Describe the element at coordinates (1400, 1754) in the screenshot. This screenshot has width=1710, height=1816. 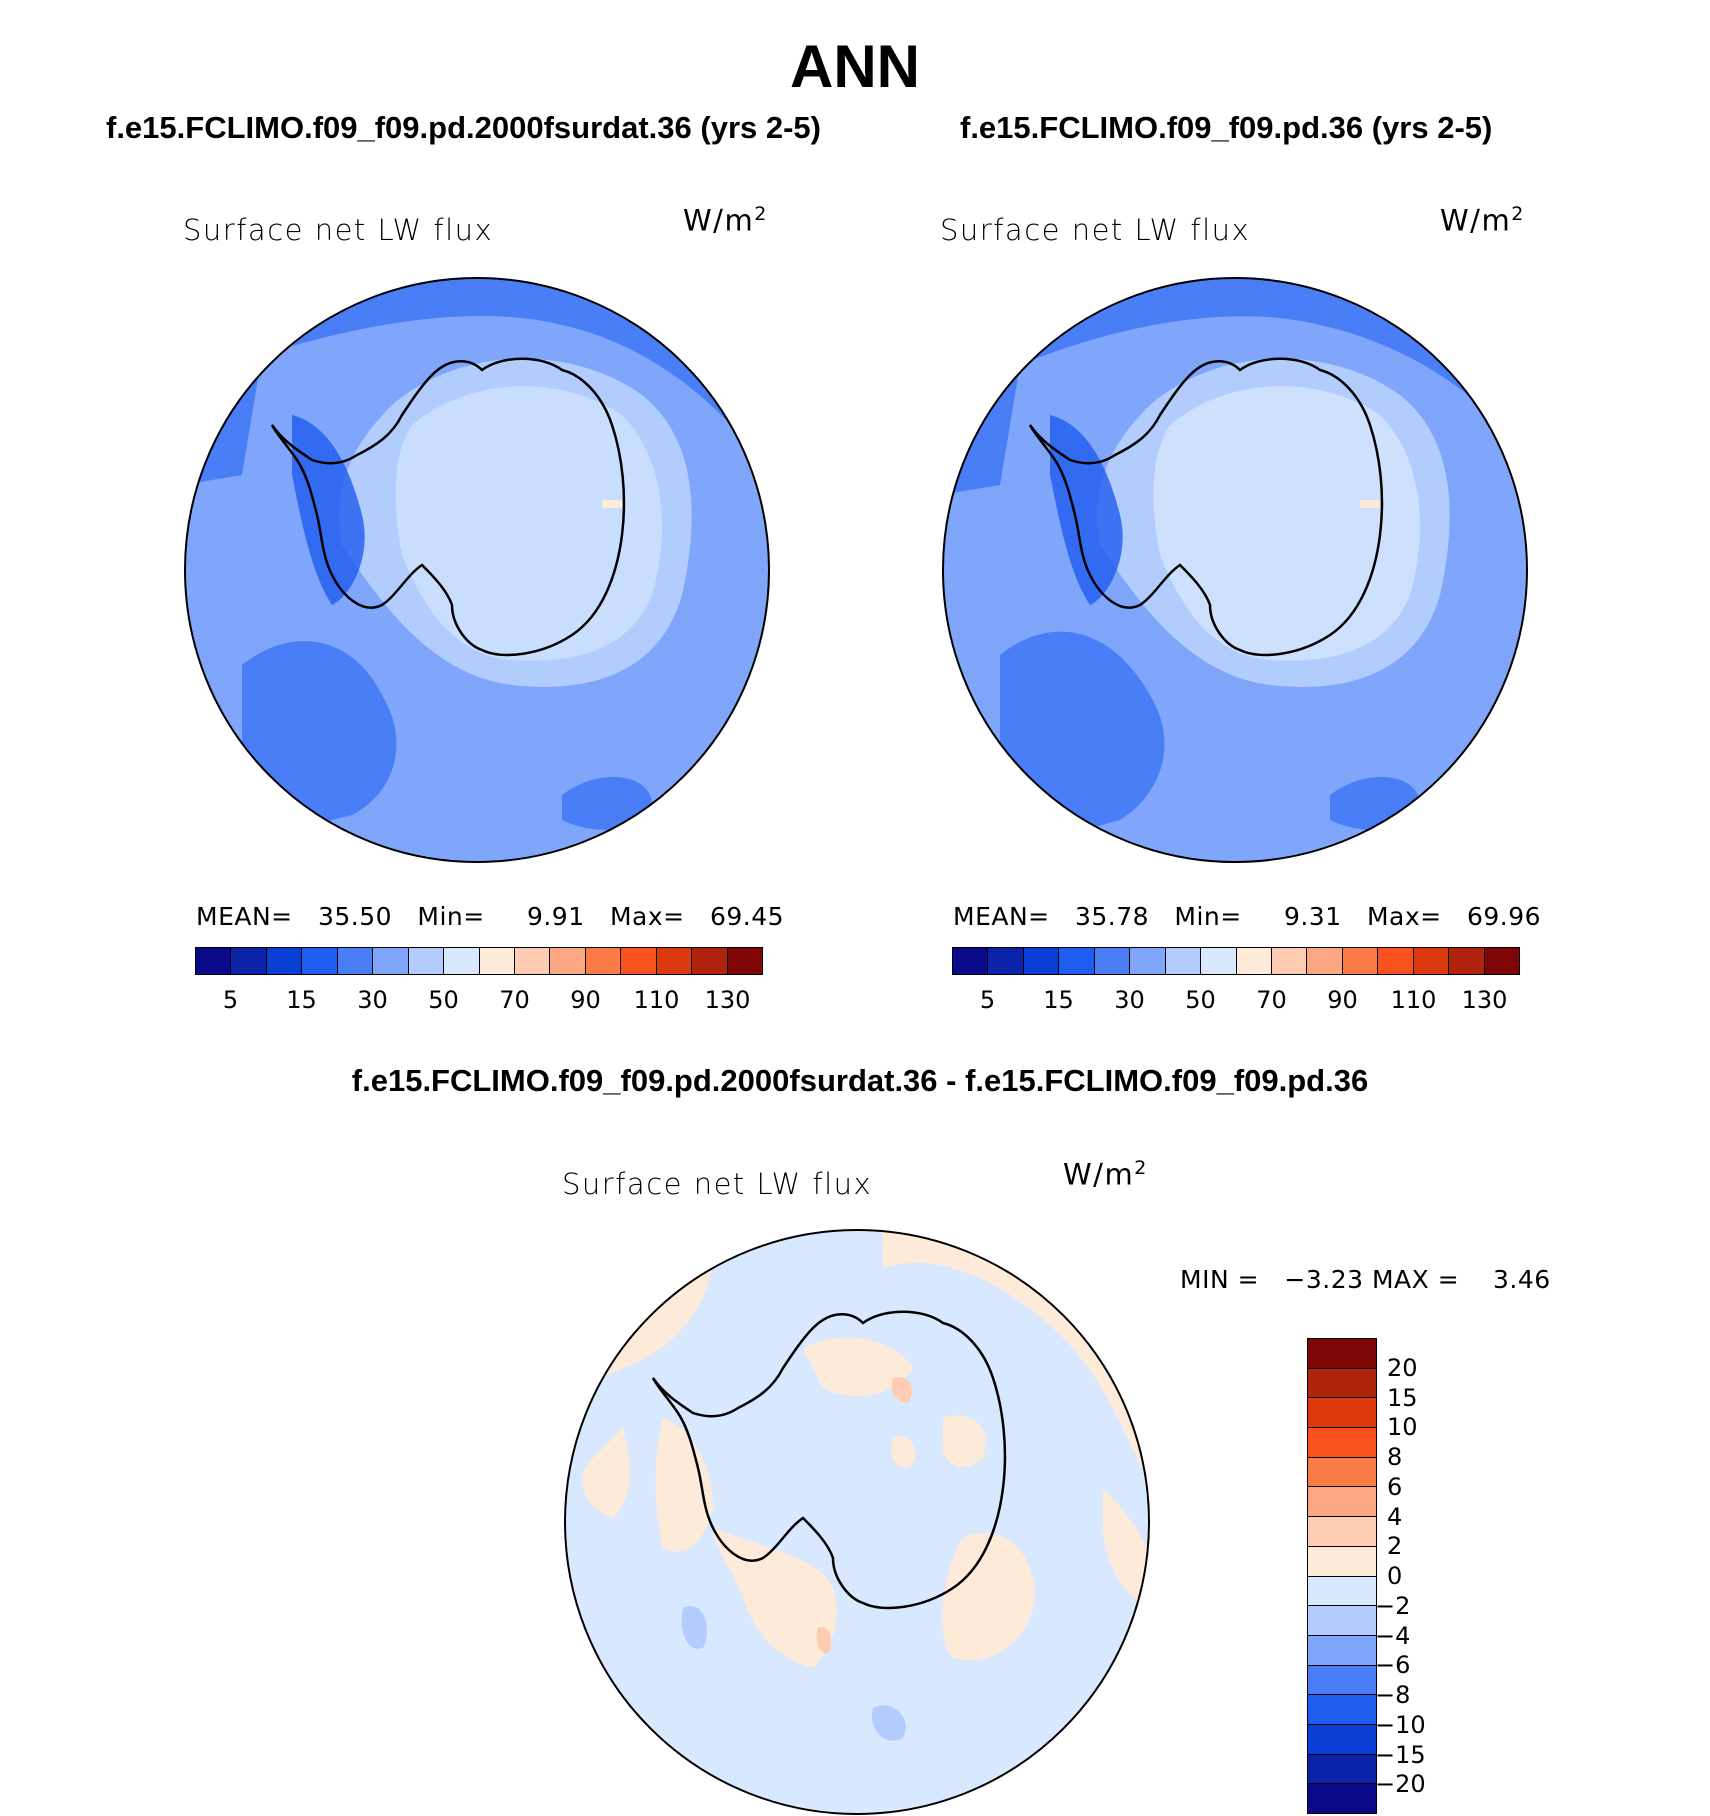
I see `colorbar-tick-label: −15` at that location.